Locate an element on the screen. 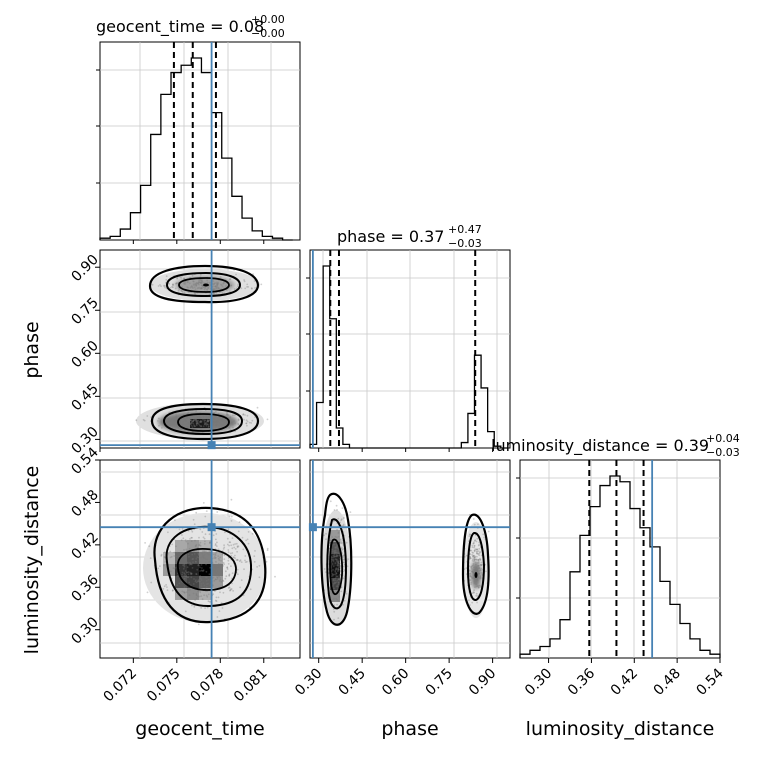 The image size is (760, 760). y-tick-label-phase: 0.60 is located at coordinates (84, 354).